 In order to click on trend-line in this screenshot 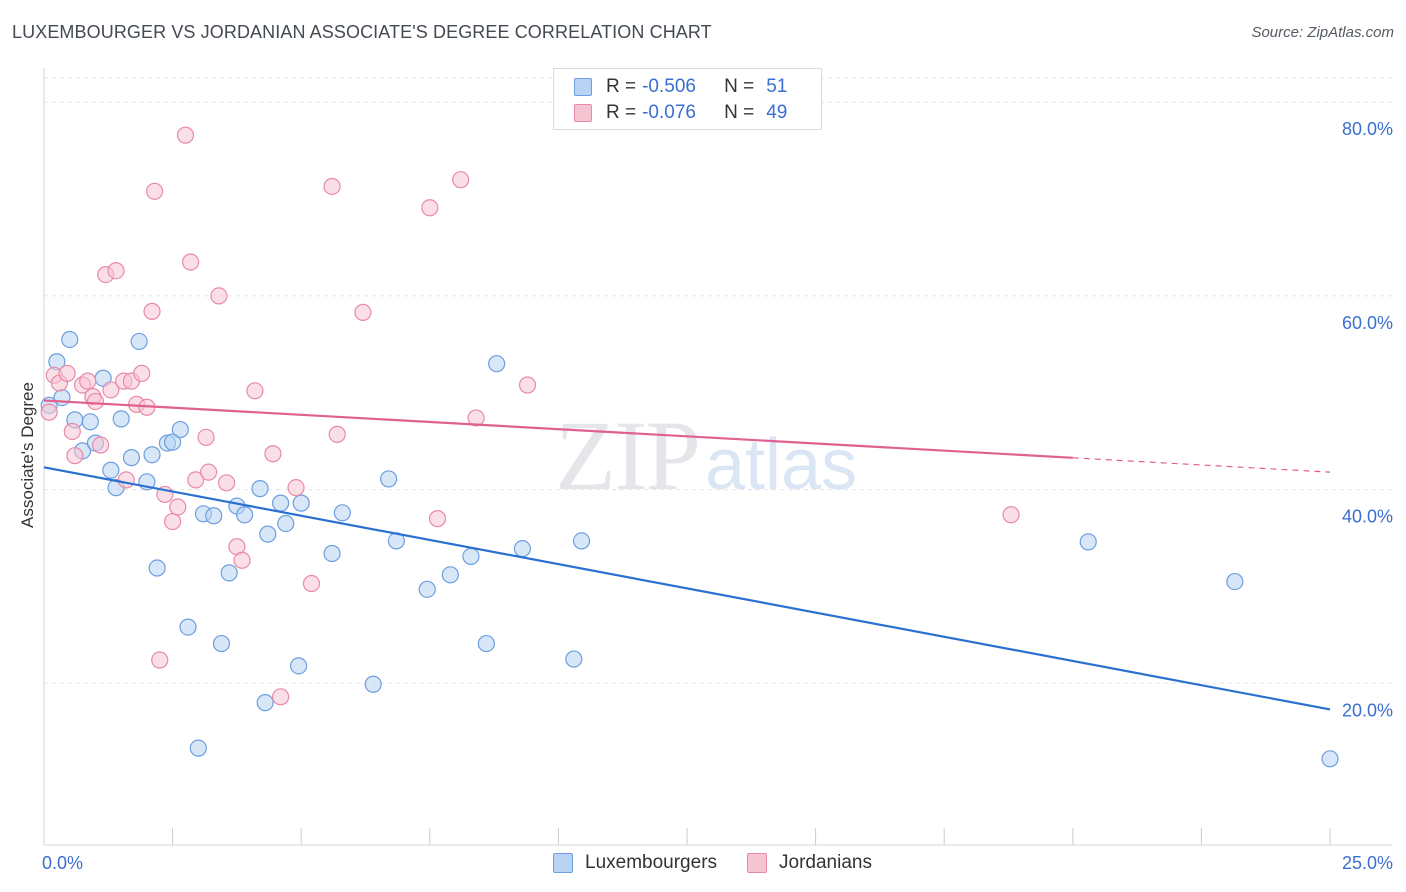, I will do `click(558, 429)`.